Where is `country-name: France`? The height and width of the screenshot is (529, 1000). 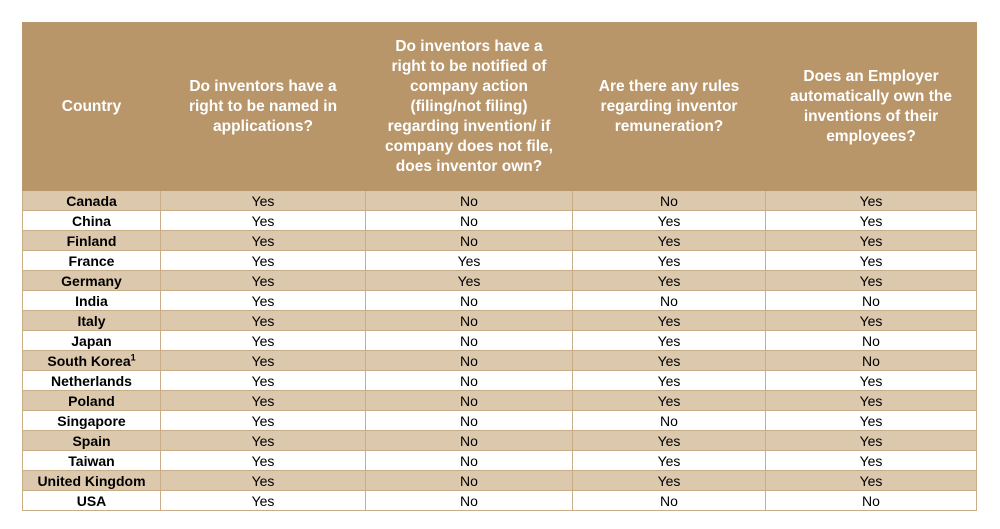 country-name: France is located at coordinates (91, 260).